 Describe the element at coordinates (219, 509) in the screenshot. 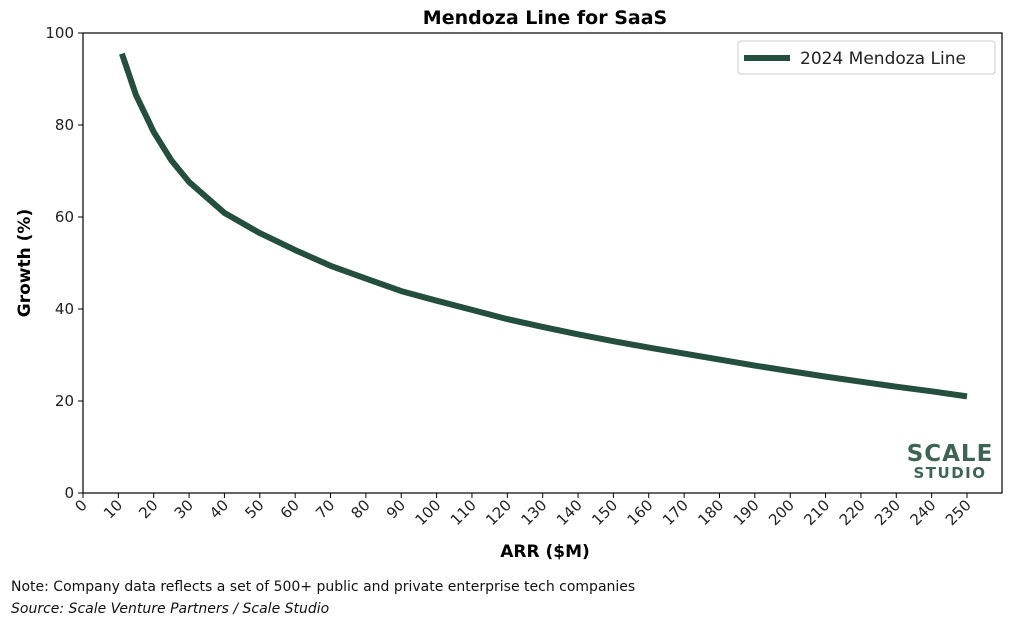

I see `x-tick-label: 40` at that location.